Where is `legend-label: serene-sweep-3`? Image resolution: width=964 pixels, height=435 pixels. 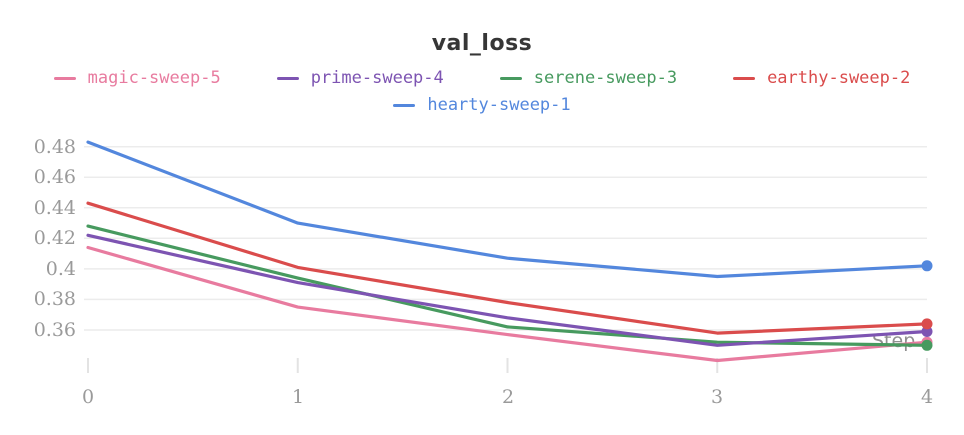
legend-label: serene-sweep-3 is located at coordinates (605, 78).